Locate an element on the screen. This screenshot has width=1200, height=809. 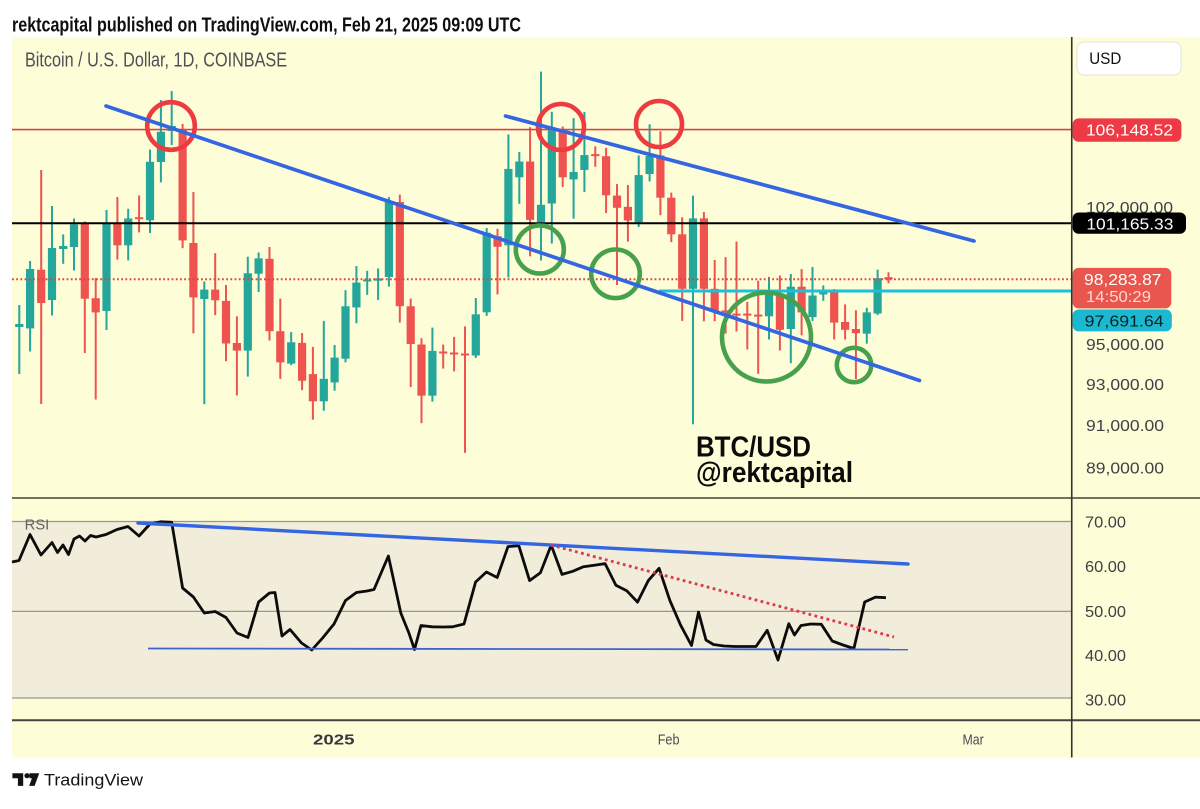
svg-text: RSI is located at coordinates (37, 526).